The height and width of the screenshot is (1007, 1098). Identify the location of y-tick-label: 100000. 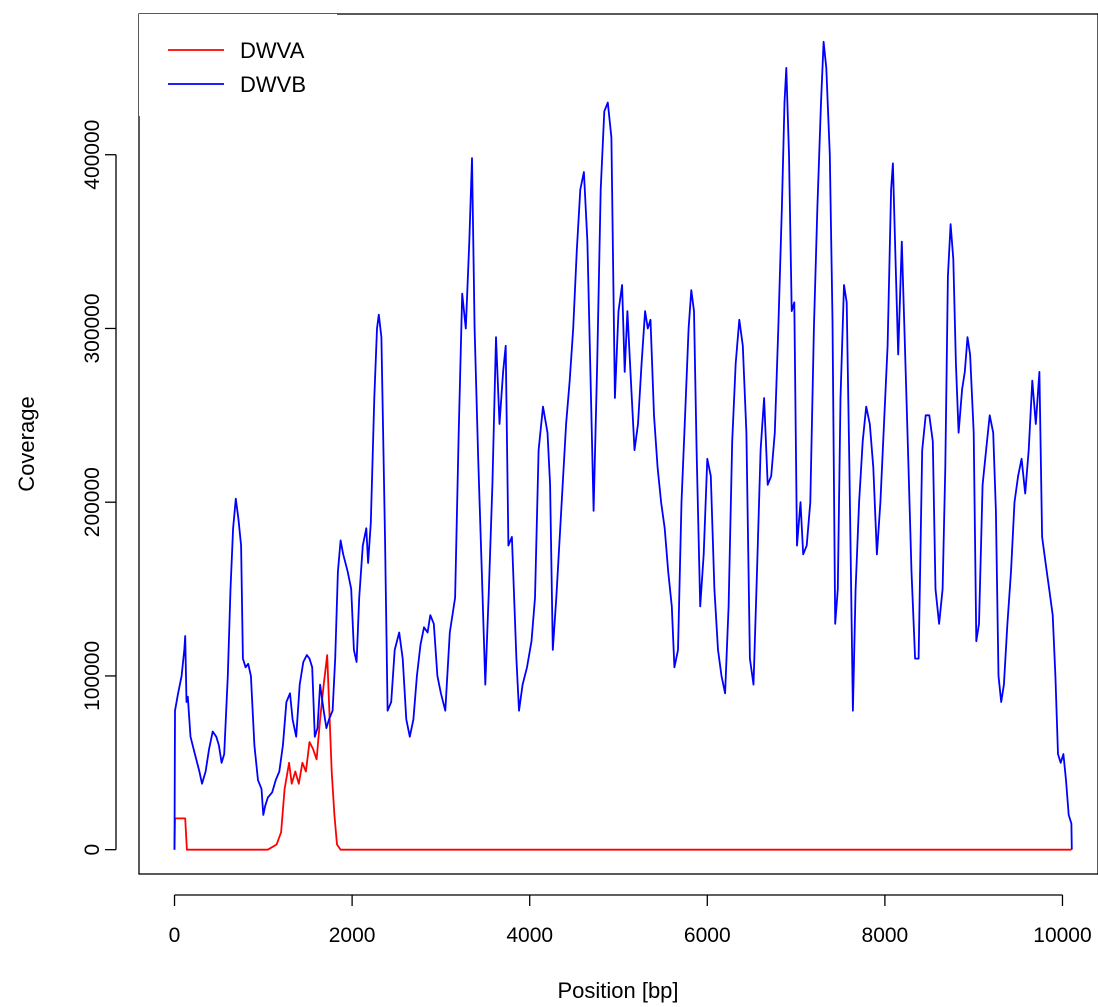
(92, 676).